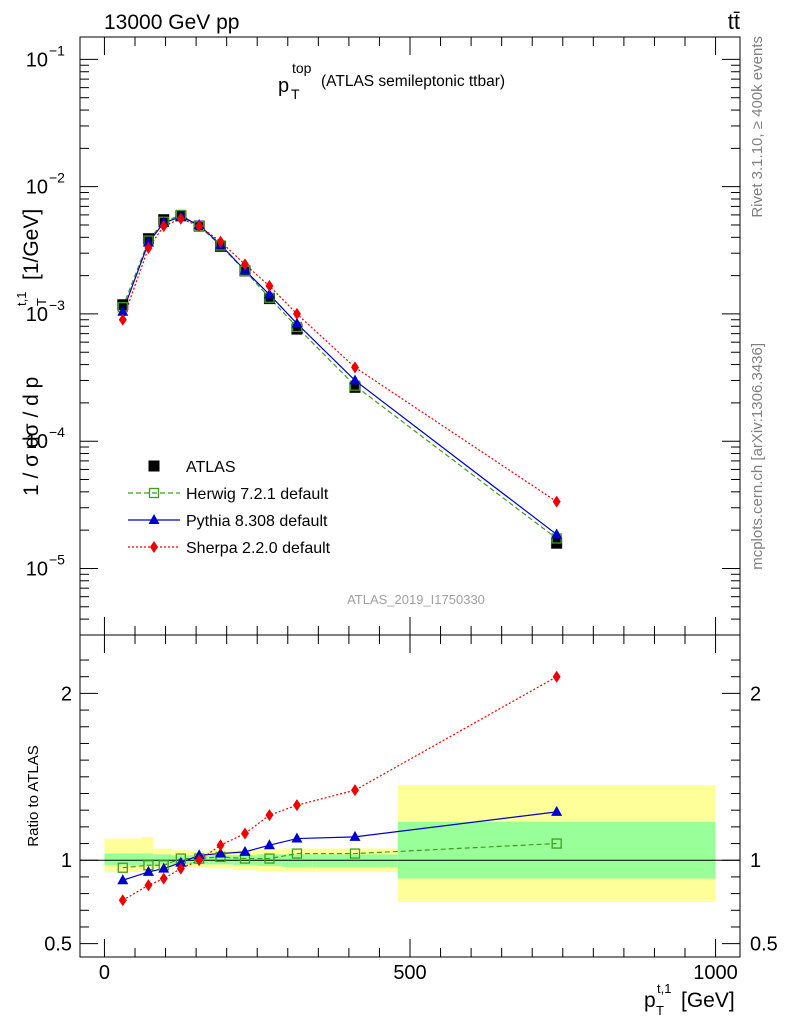  I want to click on ratio-y-tick-label: 1, so click(66, 861).